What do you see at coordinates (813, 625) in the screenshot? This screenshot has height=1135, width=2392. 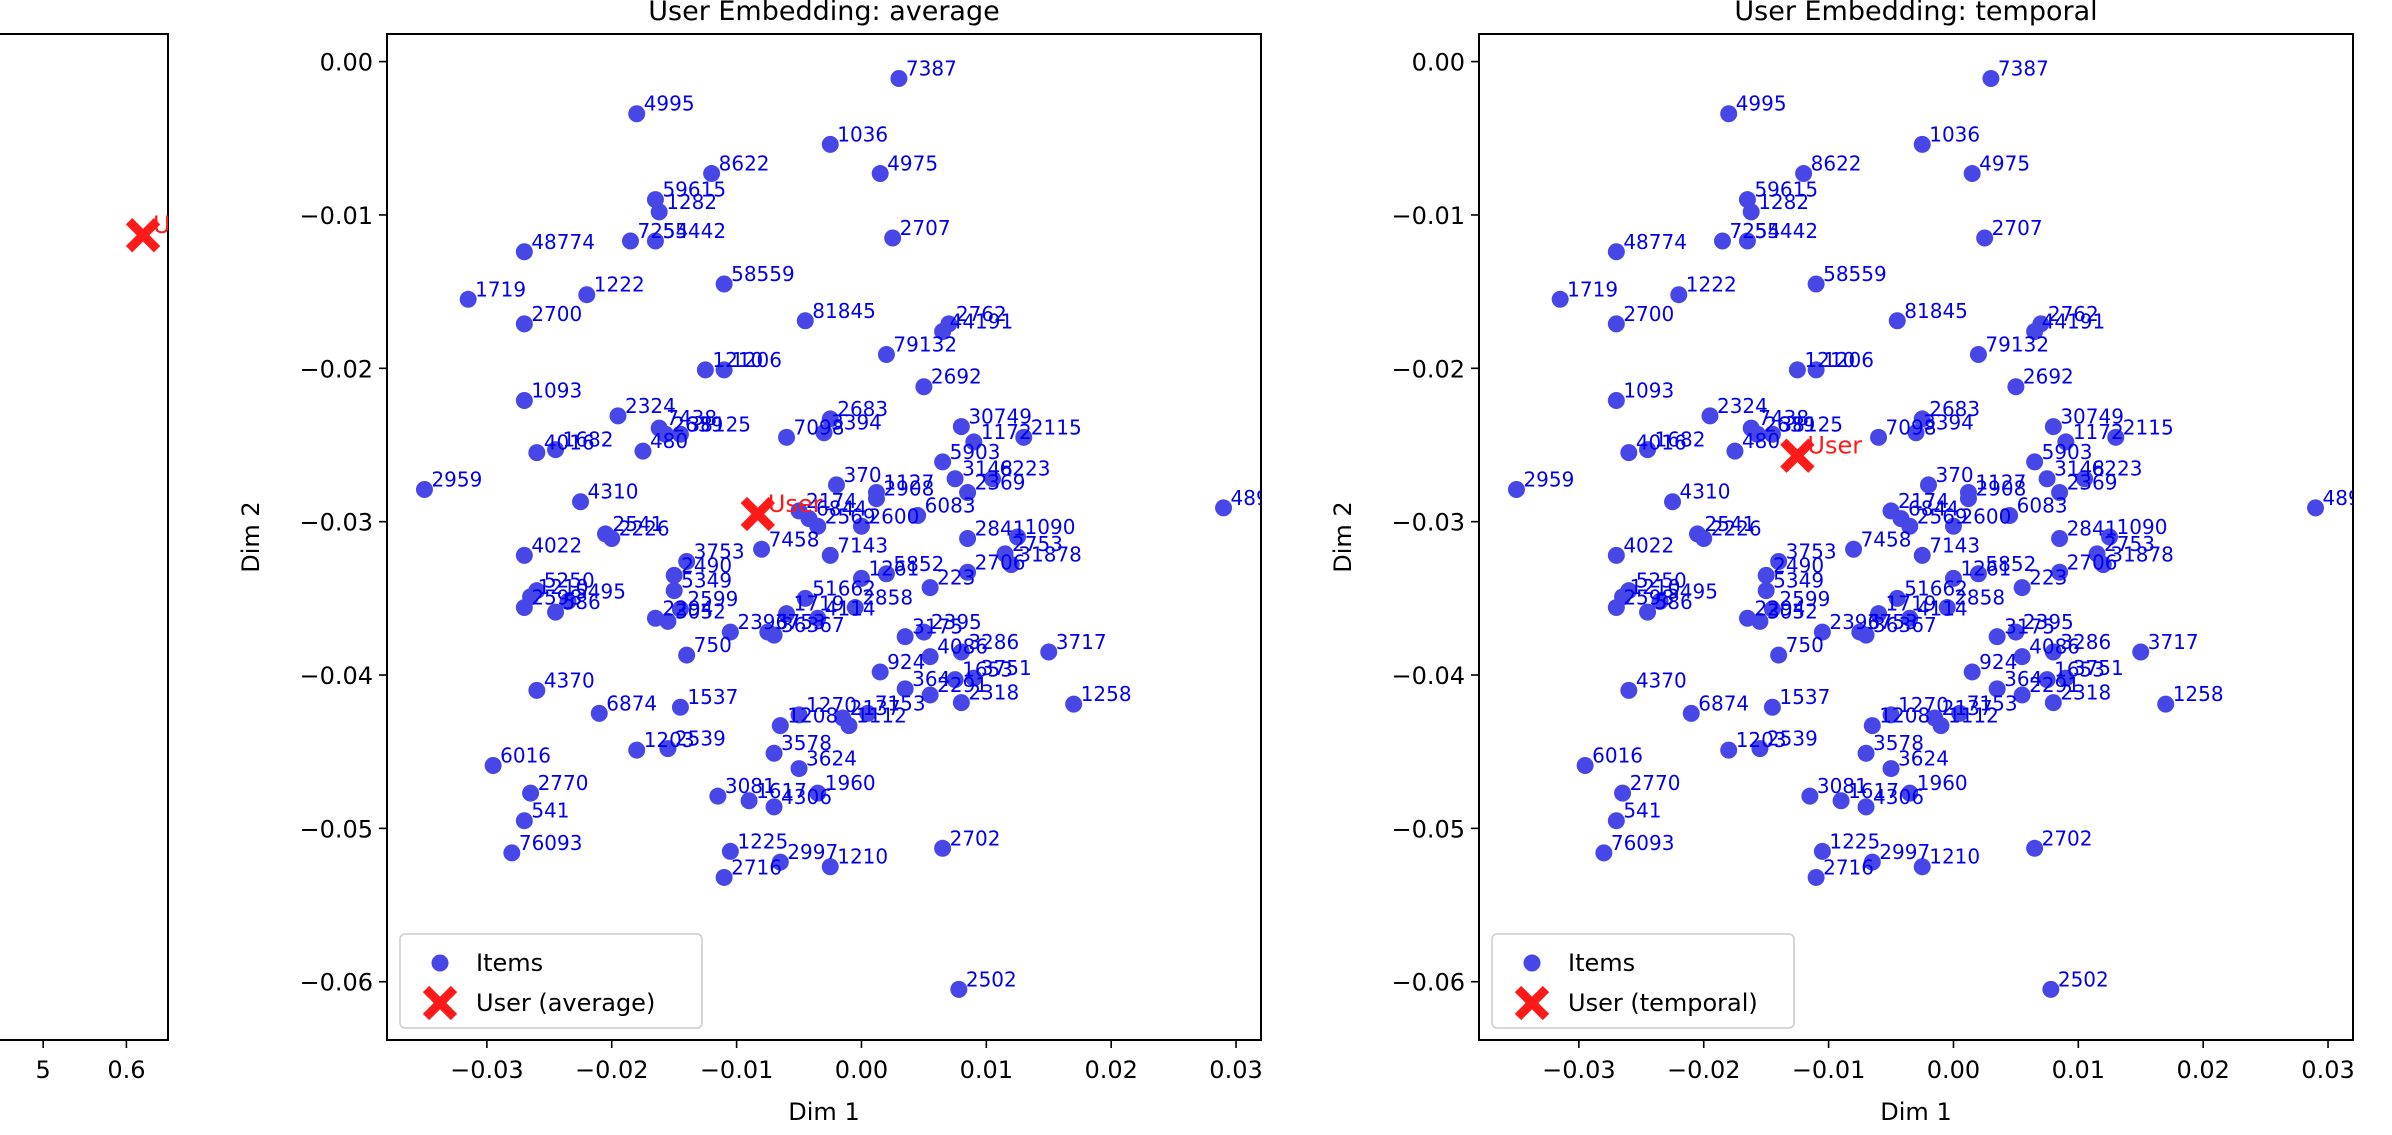 I see `item-label: 36367` at bounding box center [813, 625].